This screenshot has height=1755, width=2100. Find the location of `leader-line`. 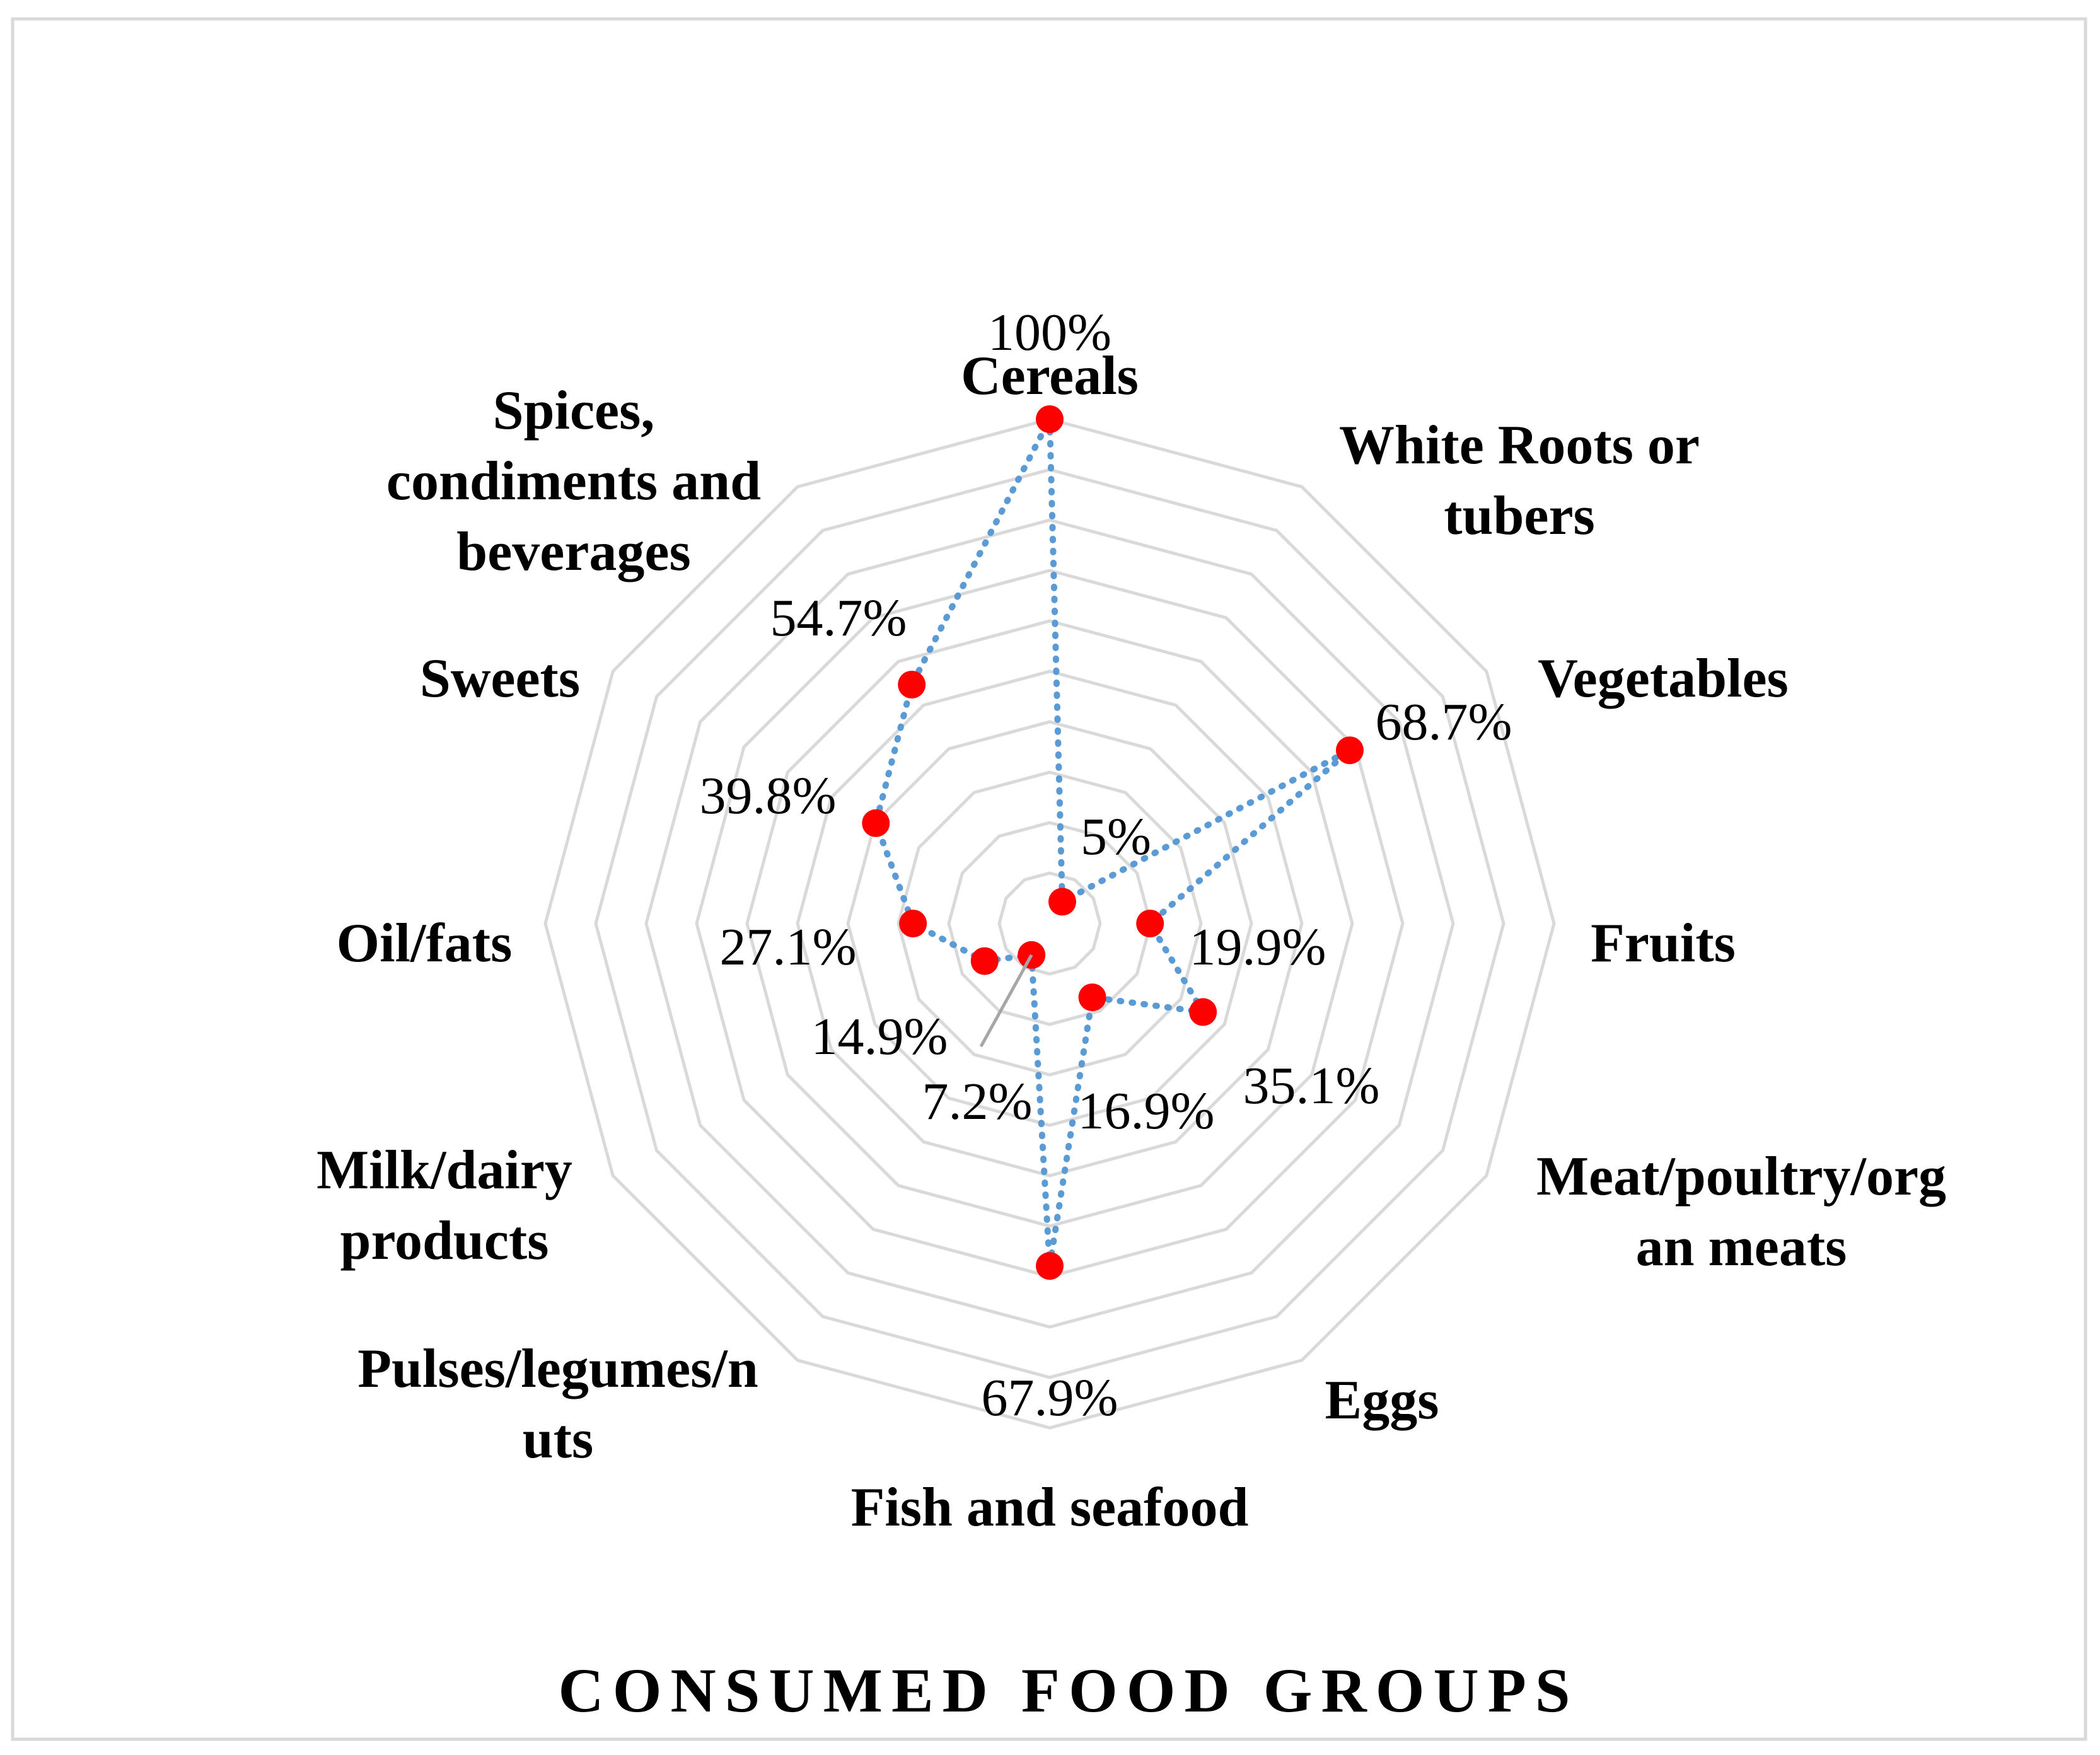

leader-line is located at coordinates (1006, 1001).